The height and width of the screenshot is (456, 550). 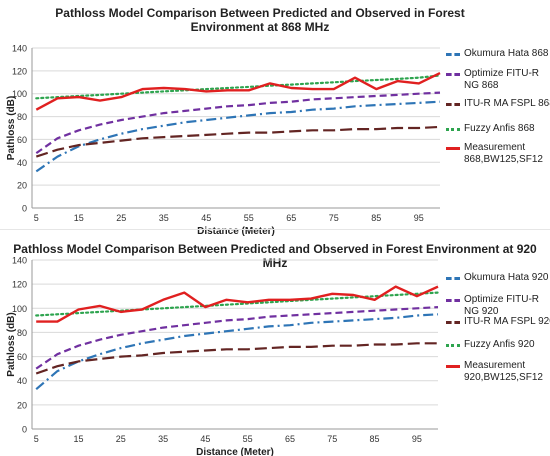 I want to click on legend-label: Optimize FITU-R NG 868, so click(x=501, y=79).